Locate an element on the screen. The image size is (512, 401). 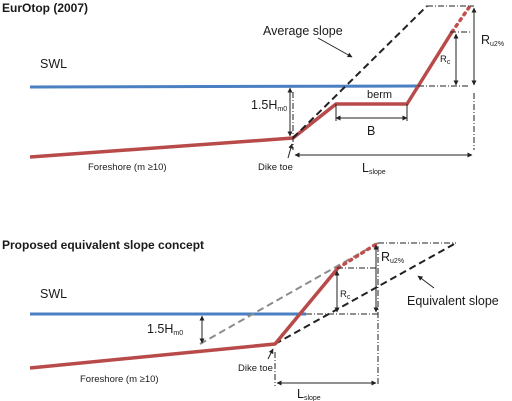
equivalent-slope-line is located at coordinates (365, 293).